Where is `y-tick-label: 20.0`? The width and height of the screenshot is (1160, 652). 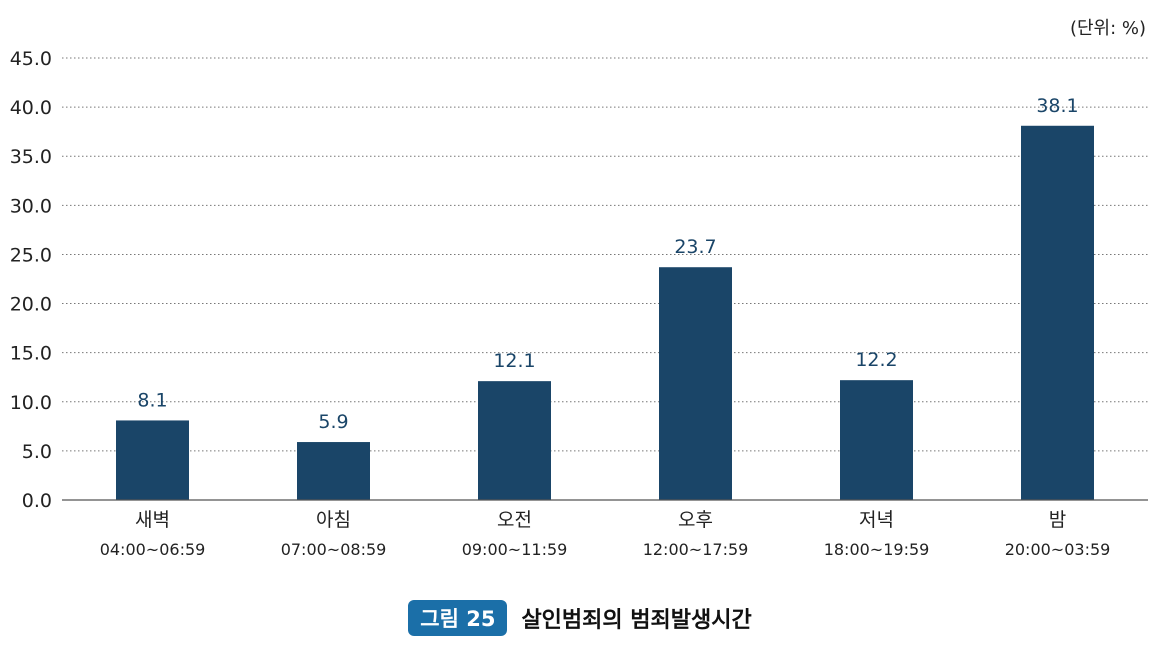 y-tick-label: 20.0 is located at coordinates (31, 305).